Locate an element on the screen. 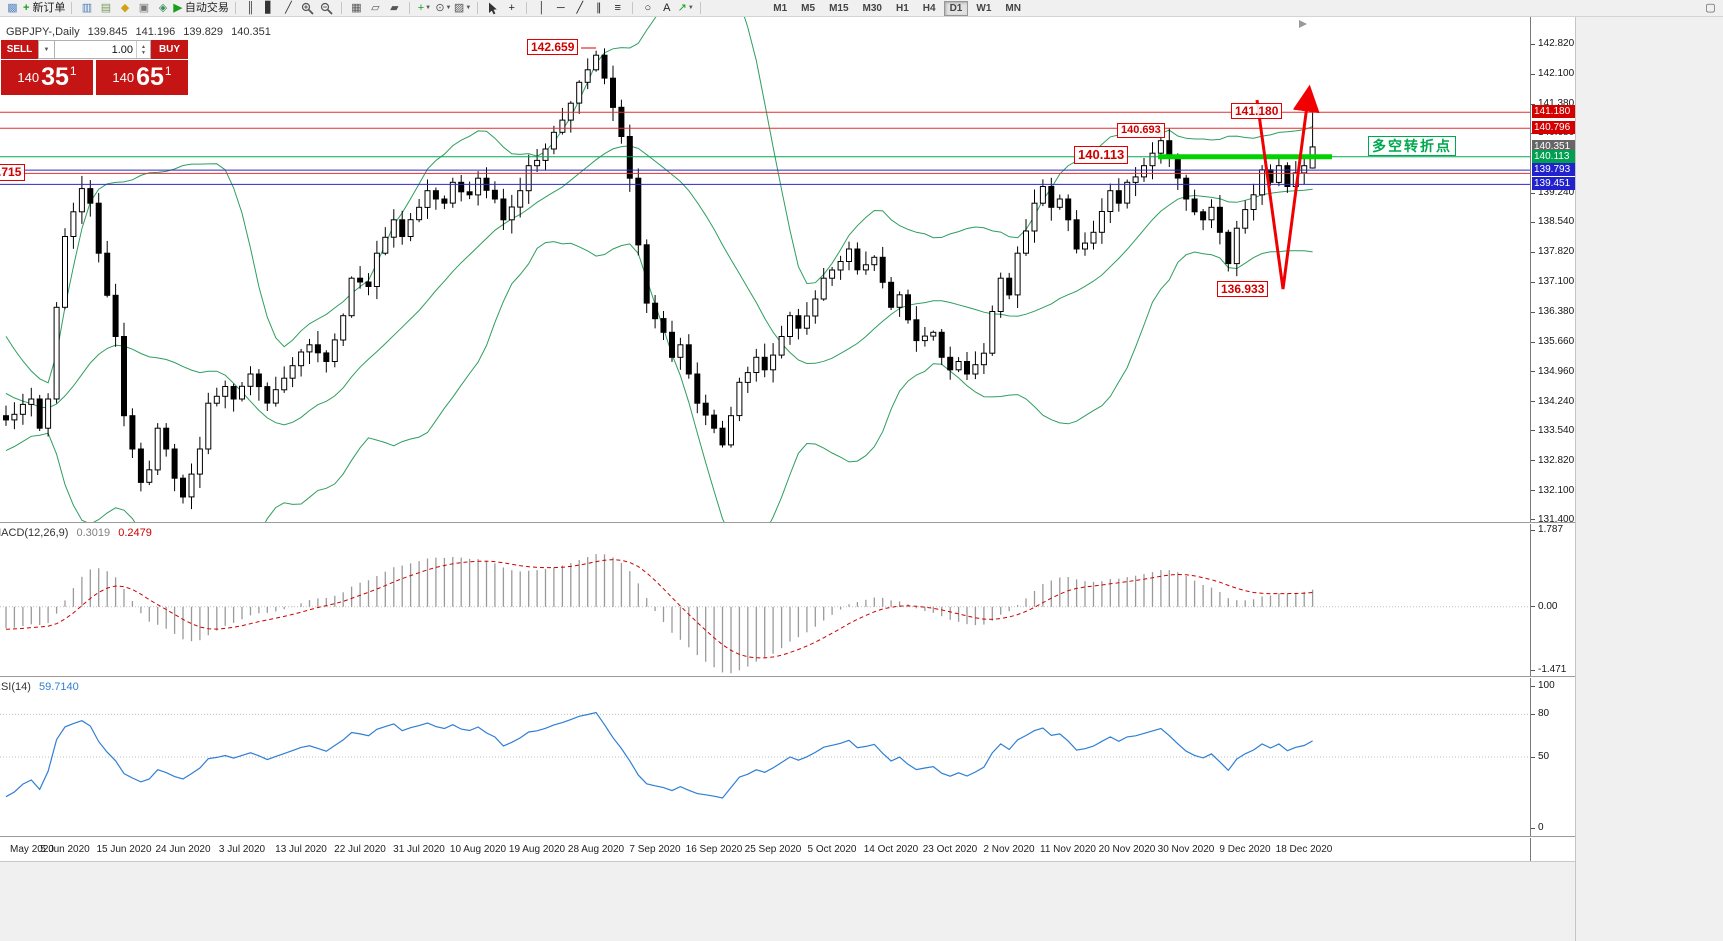  rsi-label: RSI(14) is located at coordinates (15, 687).